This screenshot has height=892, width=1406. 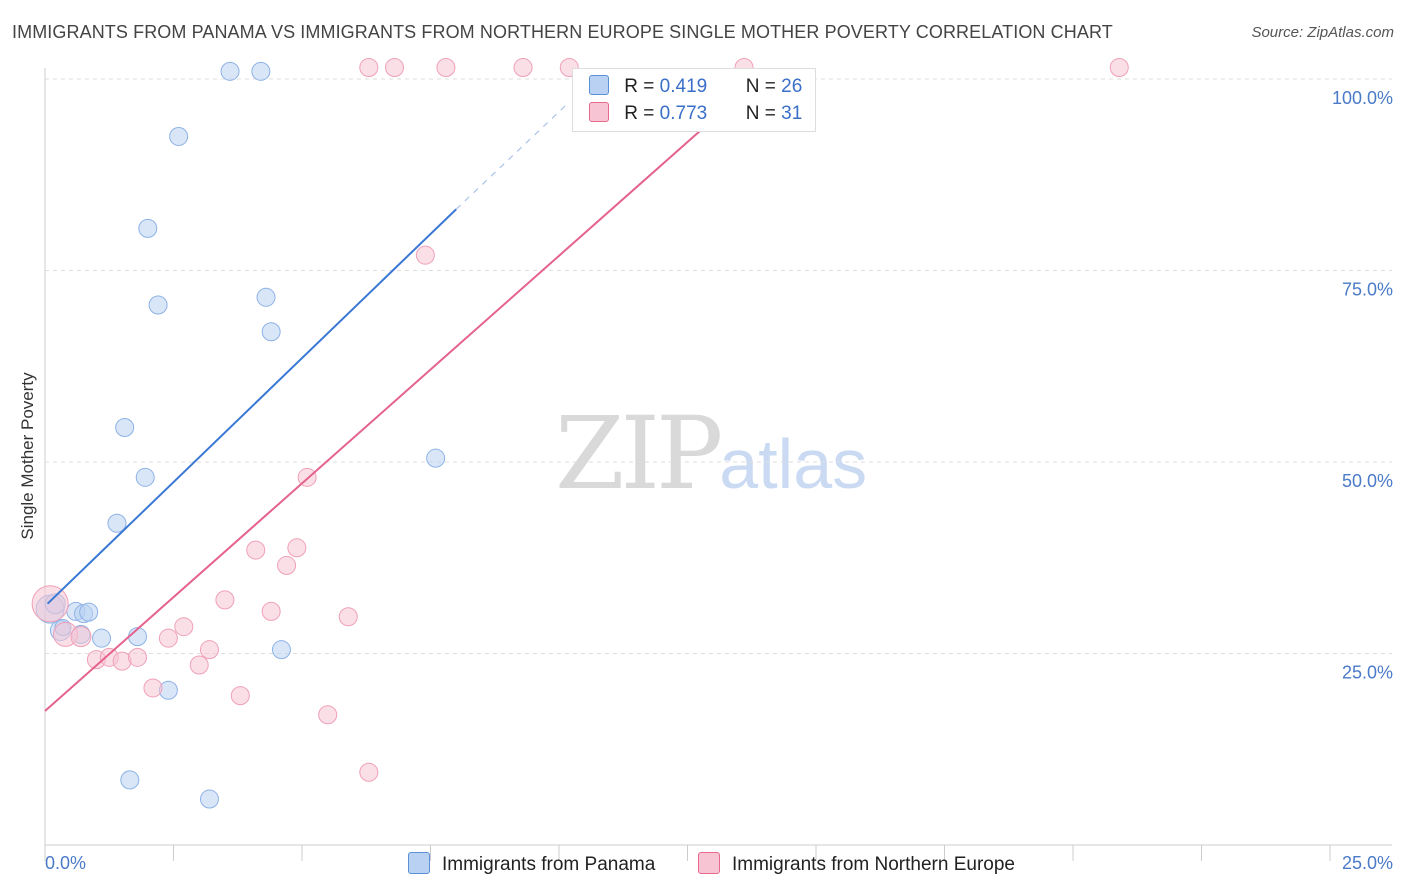 I want to click on legend-r-value: 0.773, so click(x=683, y=113).